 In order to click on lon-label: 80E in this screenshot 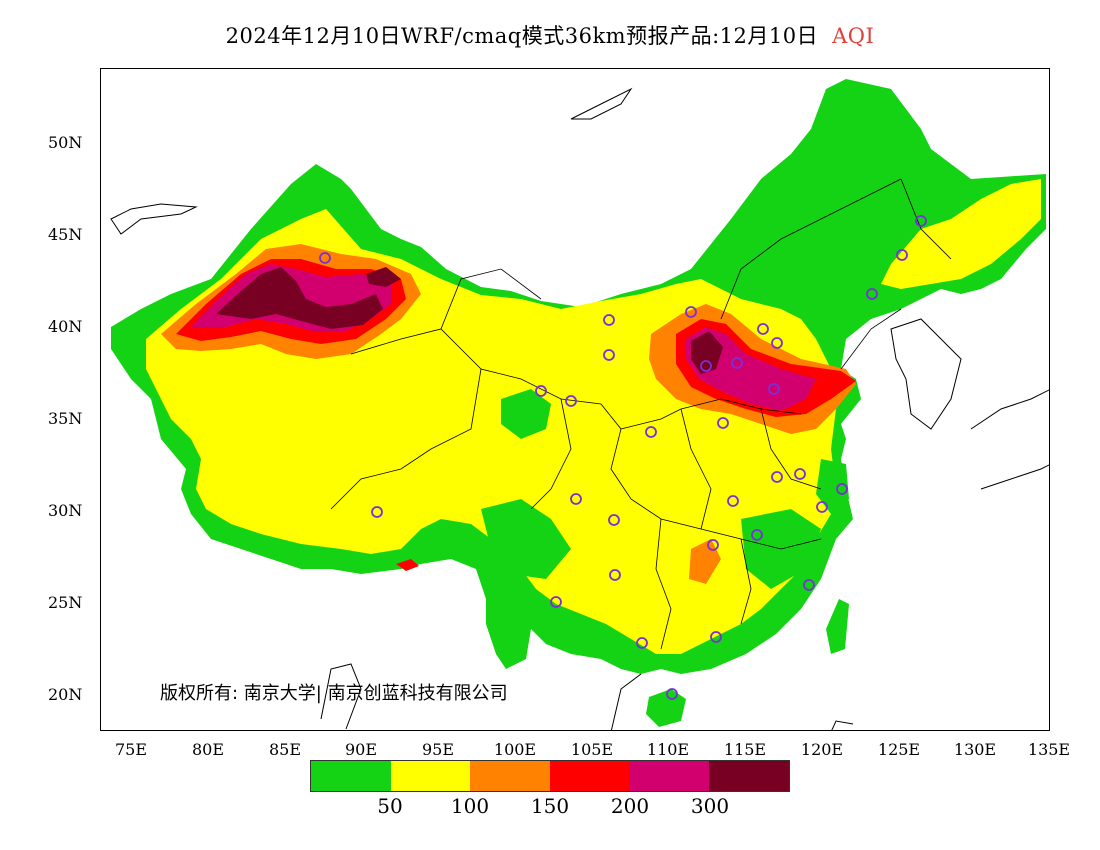, I will do `click(208, 749)`.